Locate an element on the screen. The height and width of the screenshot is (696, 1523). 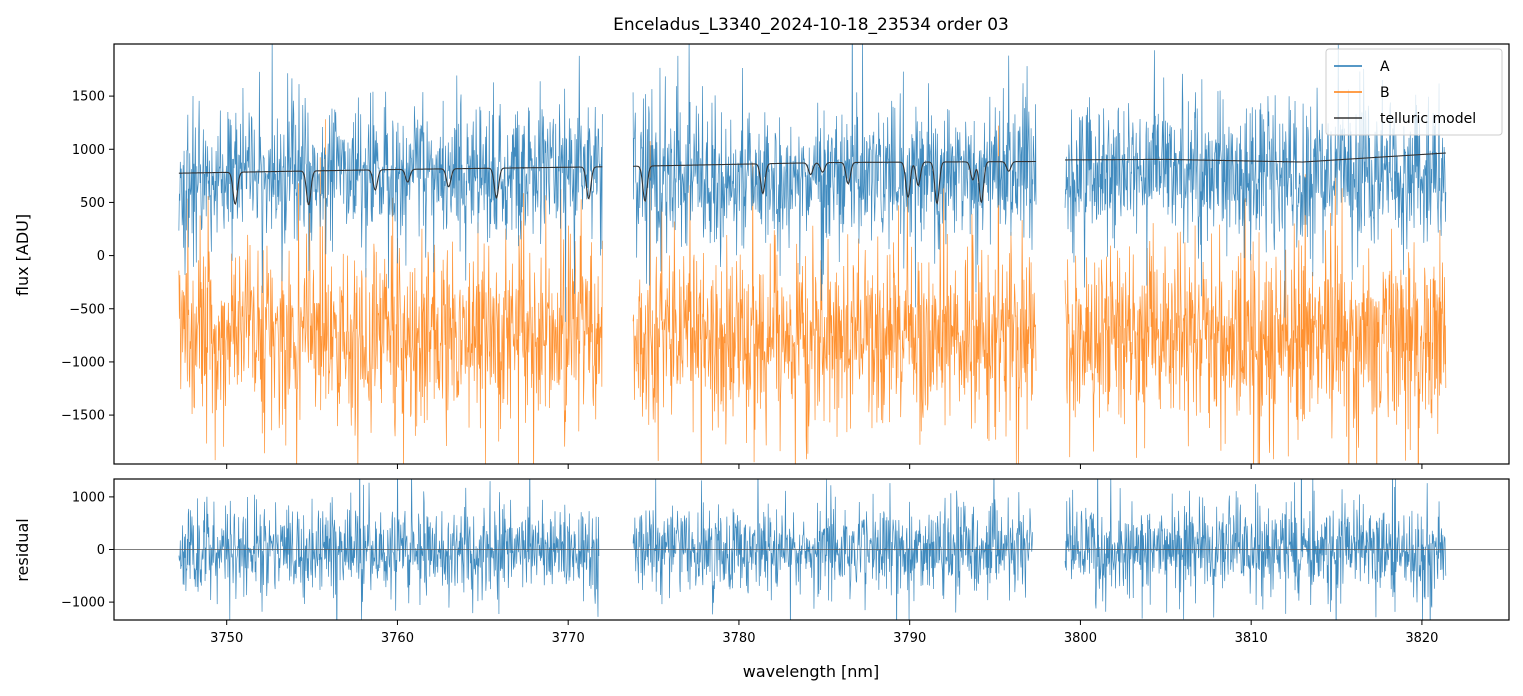
legend-label-telluric: telluric model is located at coordinates (1428, 119).